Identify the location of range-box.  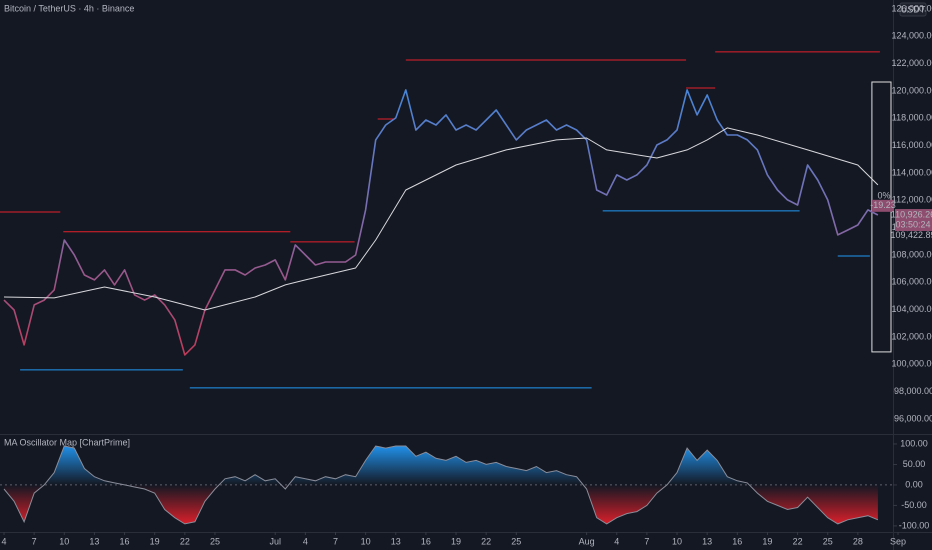
(881, 217).